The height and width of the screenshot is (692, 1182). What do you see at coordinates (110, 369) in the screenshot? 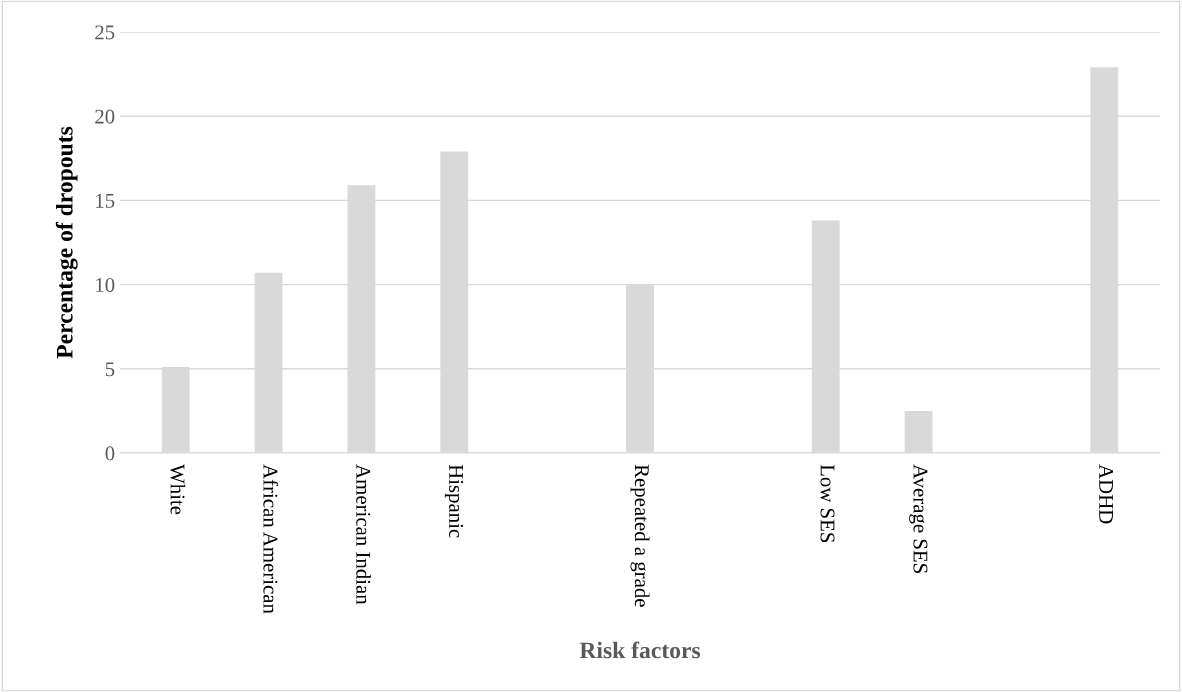
I see `y-tick-label: 5` at bounding box center [110, 369].